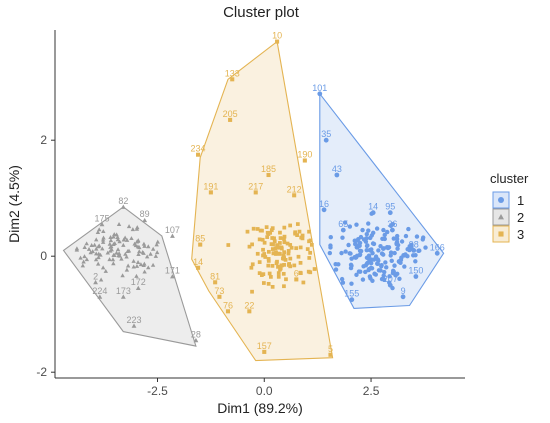  I want to click on legend: cluster 1 2 3, so click(509, 207).